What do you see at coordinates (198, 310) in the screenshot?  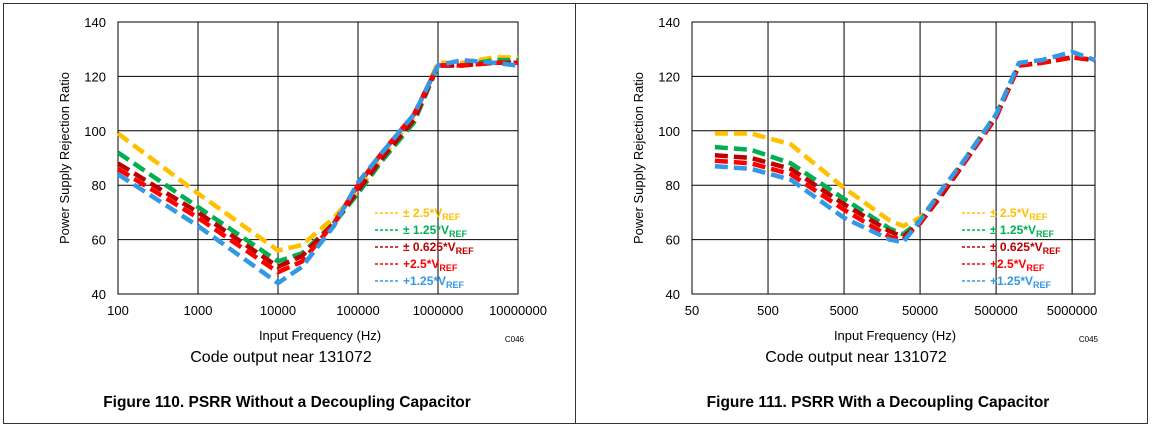 I see `x-tick-label: 1000` at bounding box center [198, 310].